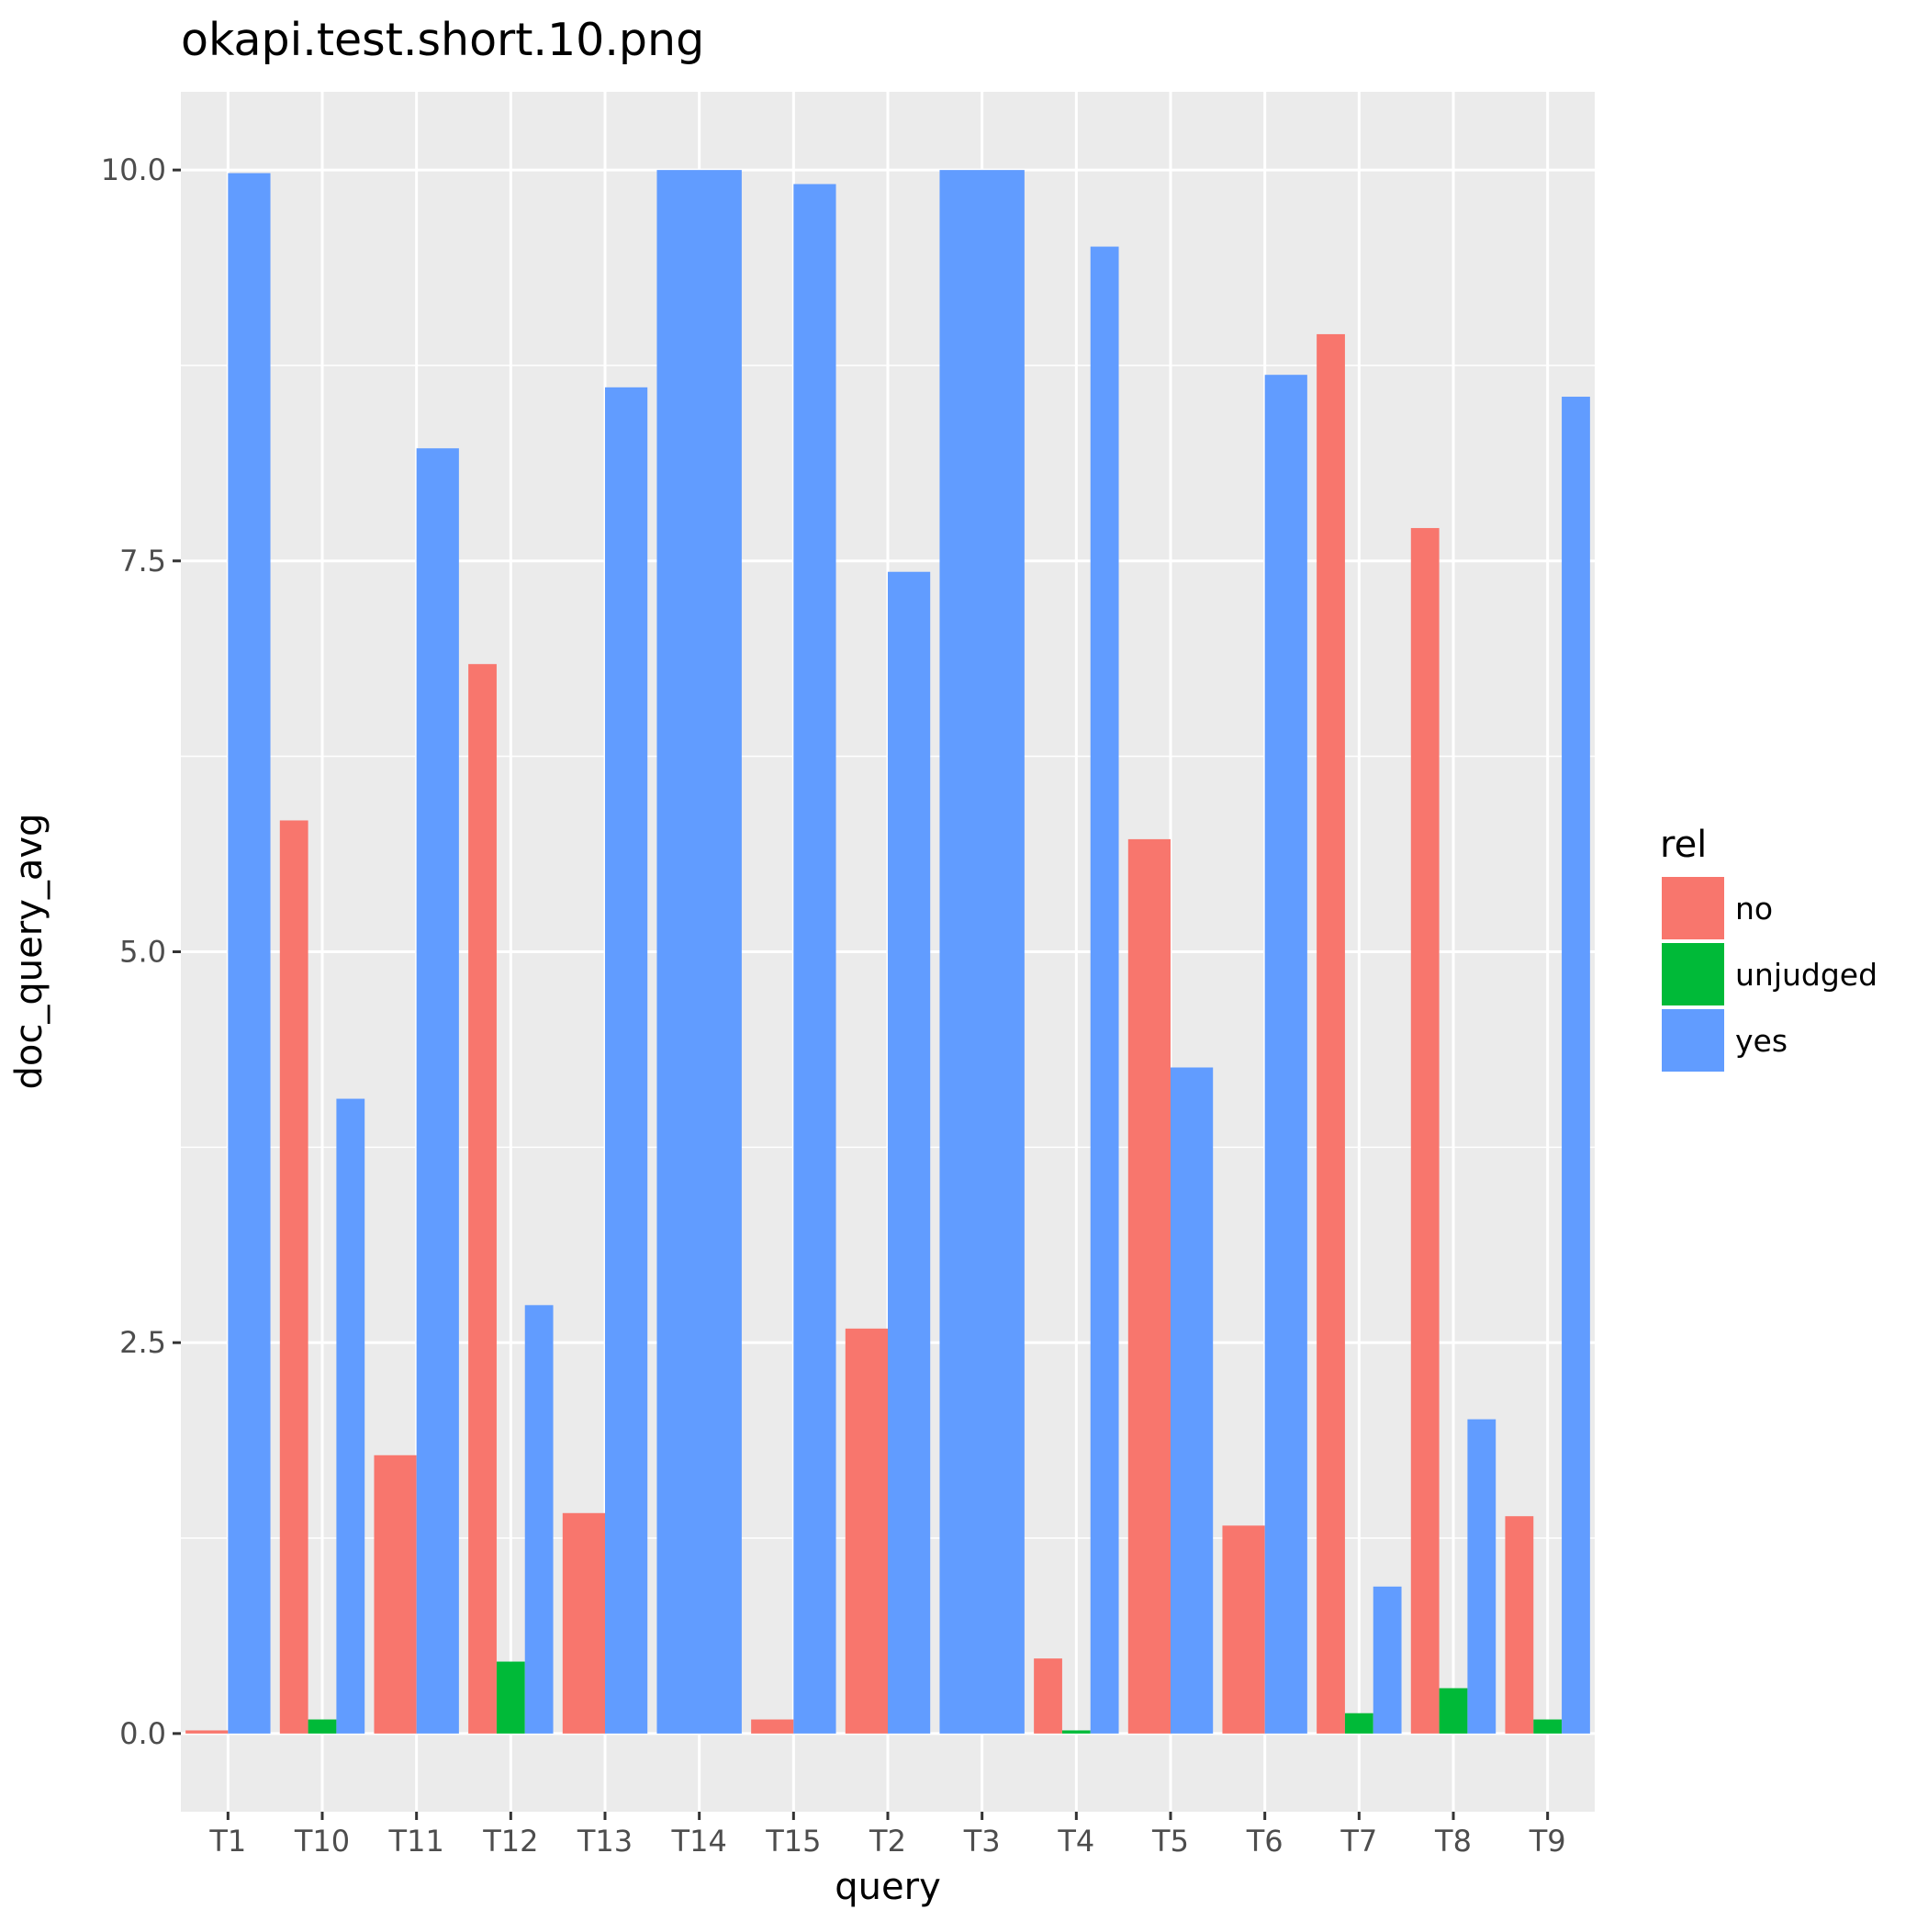 Image resolution: width=1928 pixels, height=1932 pixels. Describe the element at coordinates (510, 1697) in the screenshot. I see `bar-unjudged-T12` at that location.